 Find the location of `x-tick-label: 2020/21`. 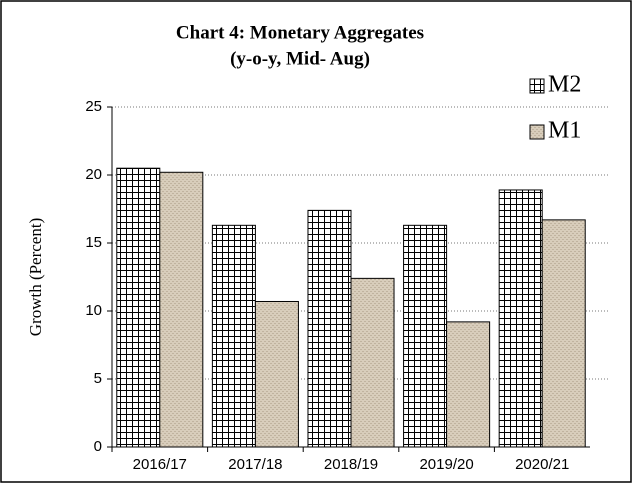

x-tick-label: 2020/21 is located at coordinates (542, 464).